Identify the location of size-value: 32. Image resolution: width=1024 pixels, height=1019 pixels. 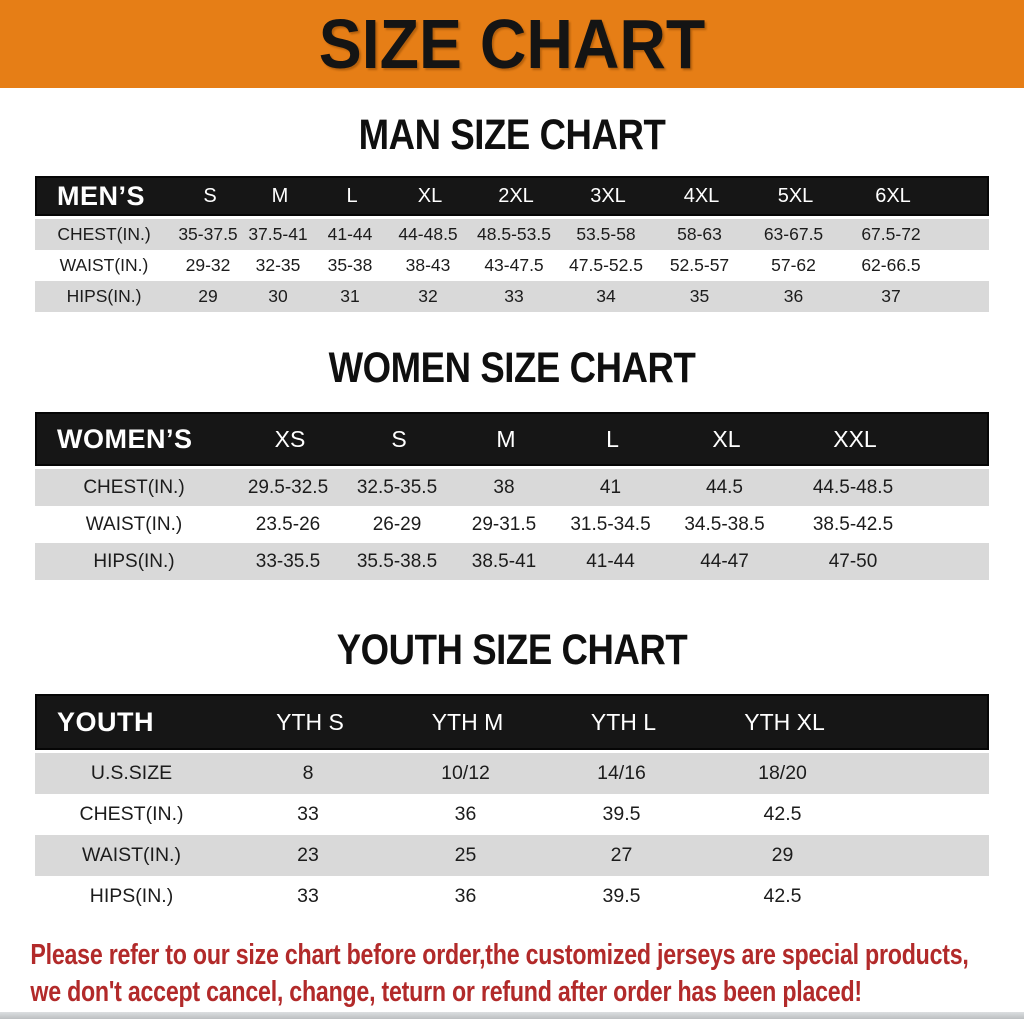
(428, 296).